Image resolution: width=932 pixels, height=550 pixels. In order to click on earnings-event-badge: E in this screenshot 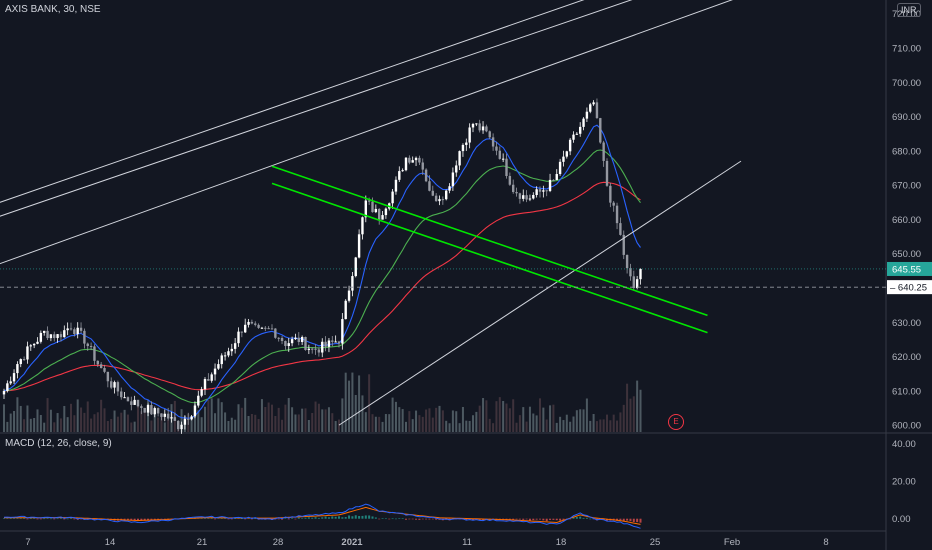, I will do `click(676, 422)`.